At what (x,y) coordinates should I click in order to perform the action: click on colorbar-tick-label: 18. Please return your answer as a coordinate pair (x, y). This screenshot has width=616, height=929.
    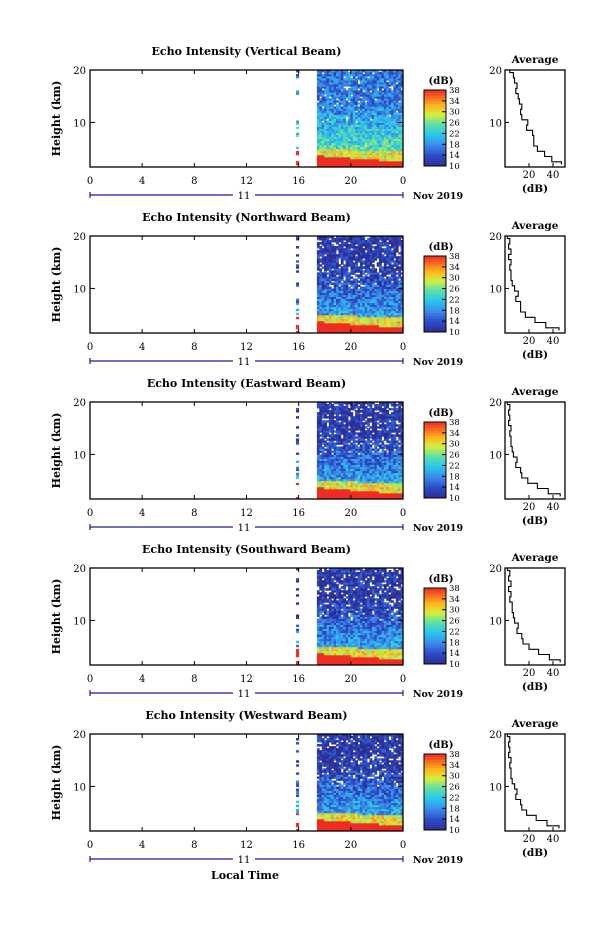
    Looking at the image, I should click on (454, 145).